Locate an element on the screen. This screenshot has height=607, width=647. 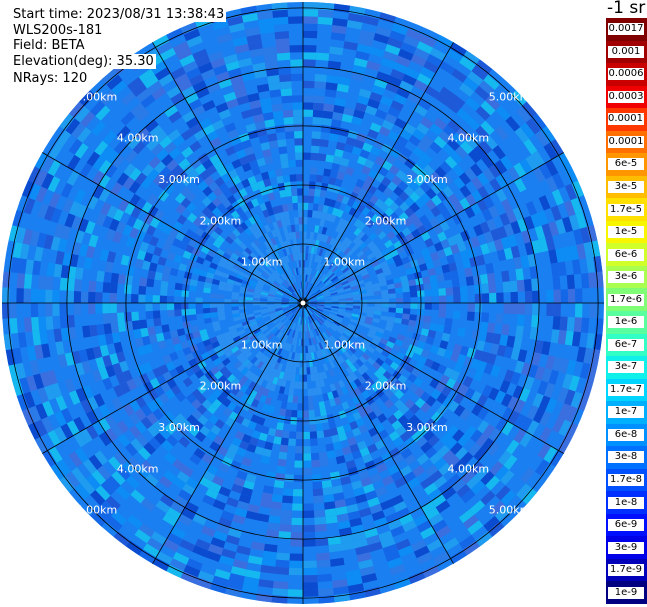
colorbar-tick-label: 0.00017 is located at coordinates (626, 119).